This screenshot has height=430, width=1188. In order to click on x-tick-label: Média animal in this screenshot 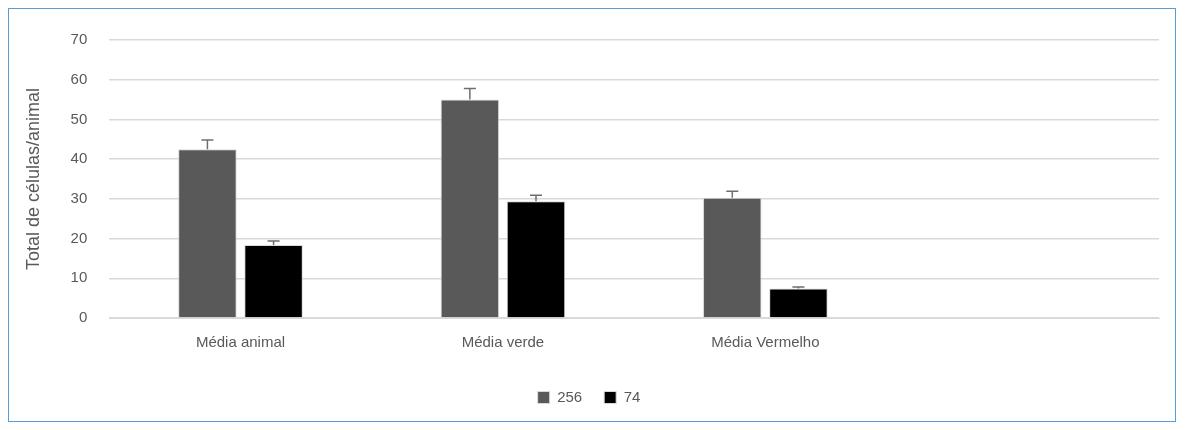, I will do `click(240, 342)`.